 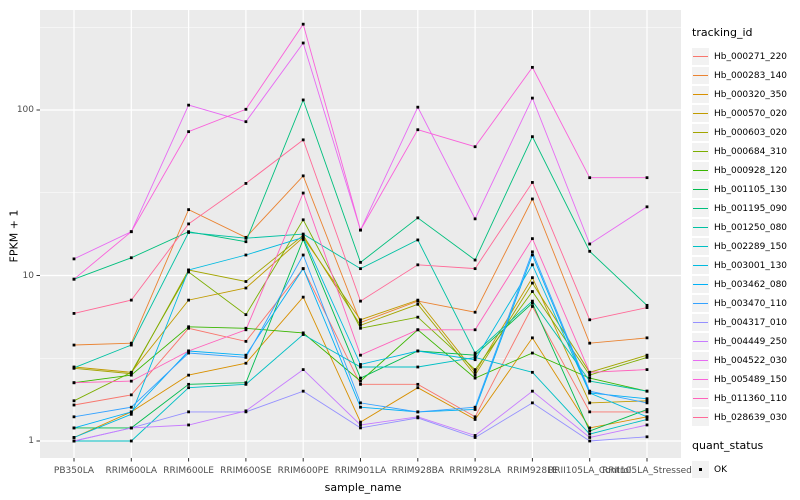 What do you see at coordinates (745, 398) in the screenshot?
I see `legend-item-Hb_011360_110: Hb_011360_110` at bounding box center [745, 398].